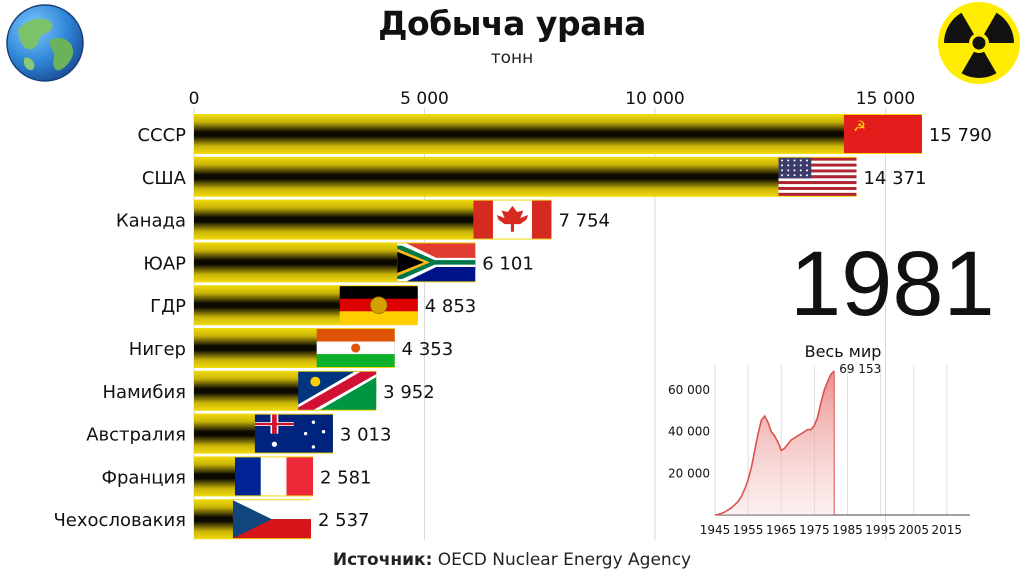 This screenshot has width=1024, height=576. I want to click on world-x-tick-label: 1965, so click(781, 530).